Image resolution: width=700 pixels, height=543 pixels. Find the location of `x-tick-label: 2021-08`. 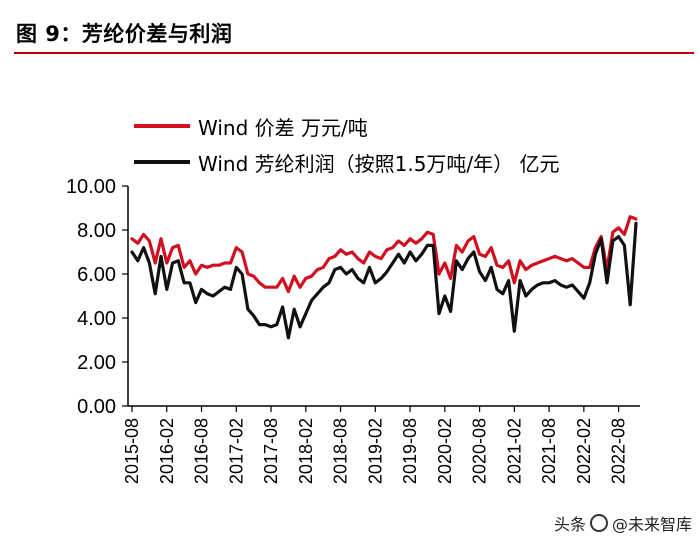

x-tick-label: 2021-08 is located at coordinates (549, 451).